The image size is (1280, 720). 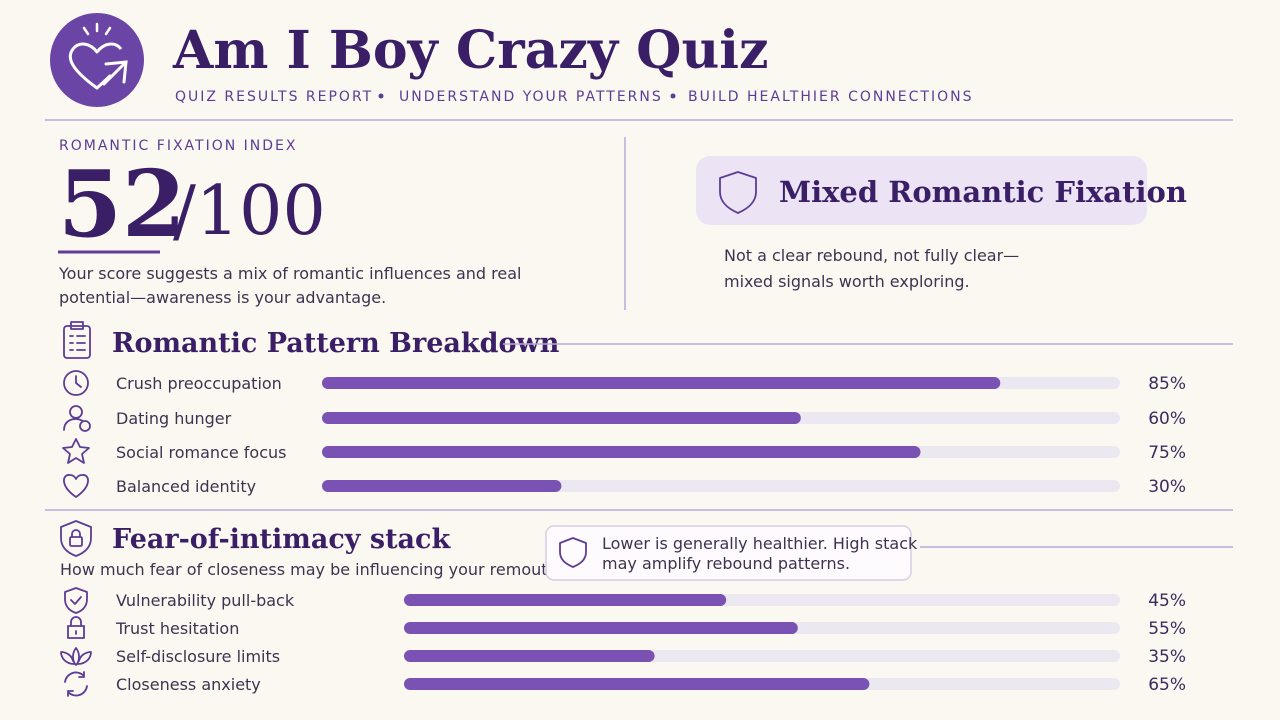 What do you see at coordinates (726, 563) in the screenshot?
I see `note-text: may amplify rebound patterns.` at bounding box center [726, 563].